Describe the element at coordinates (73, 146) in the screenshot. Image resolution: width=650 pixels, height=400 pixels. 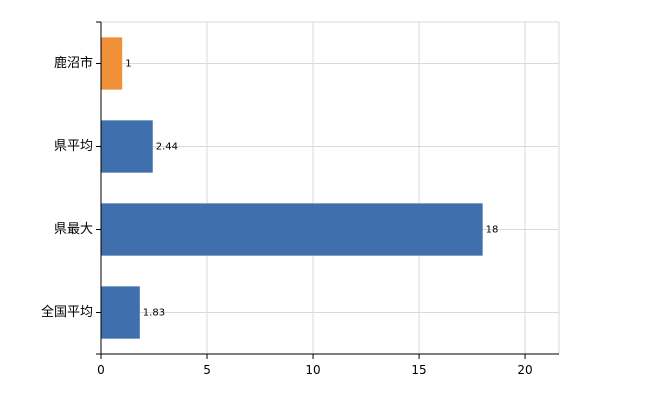
I see `y-tick-label: 県平均` at that location.